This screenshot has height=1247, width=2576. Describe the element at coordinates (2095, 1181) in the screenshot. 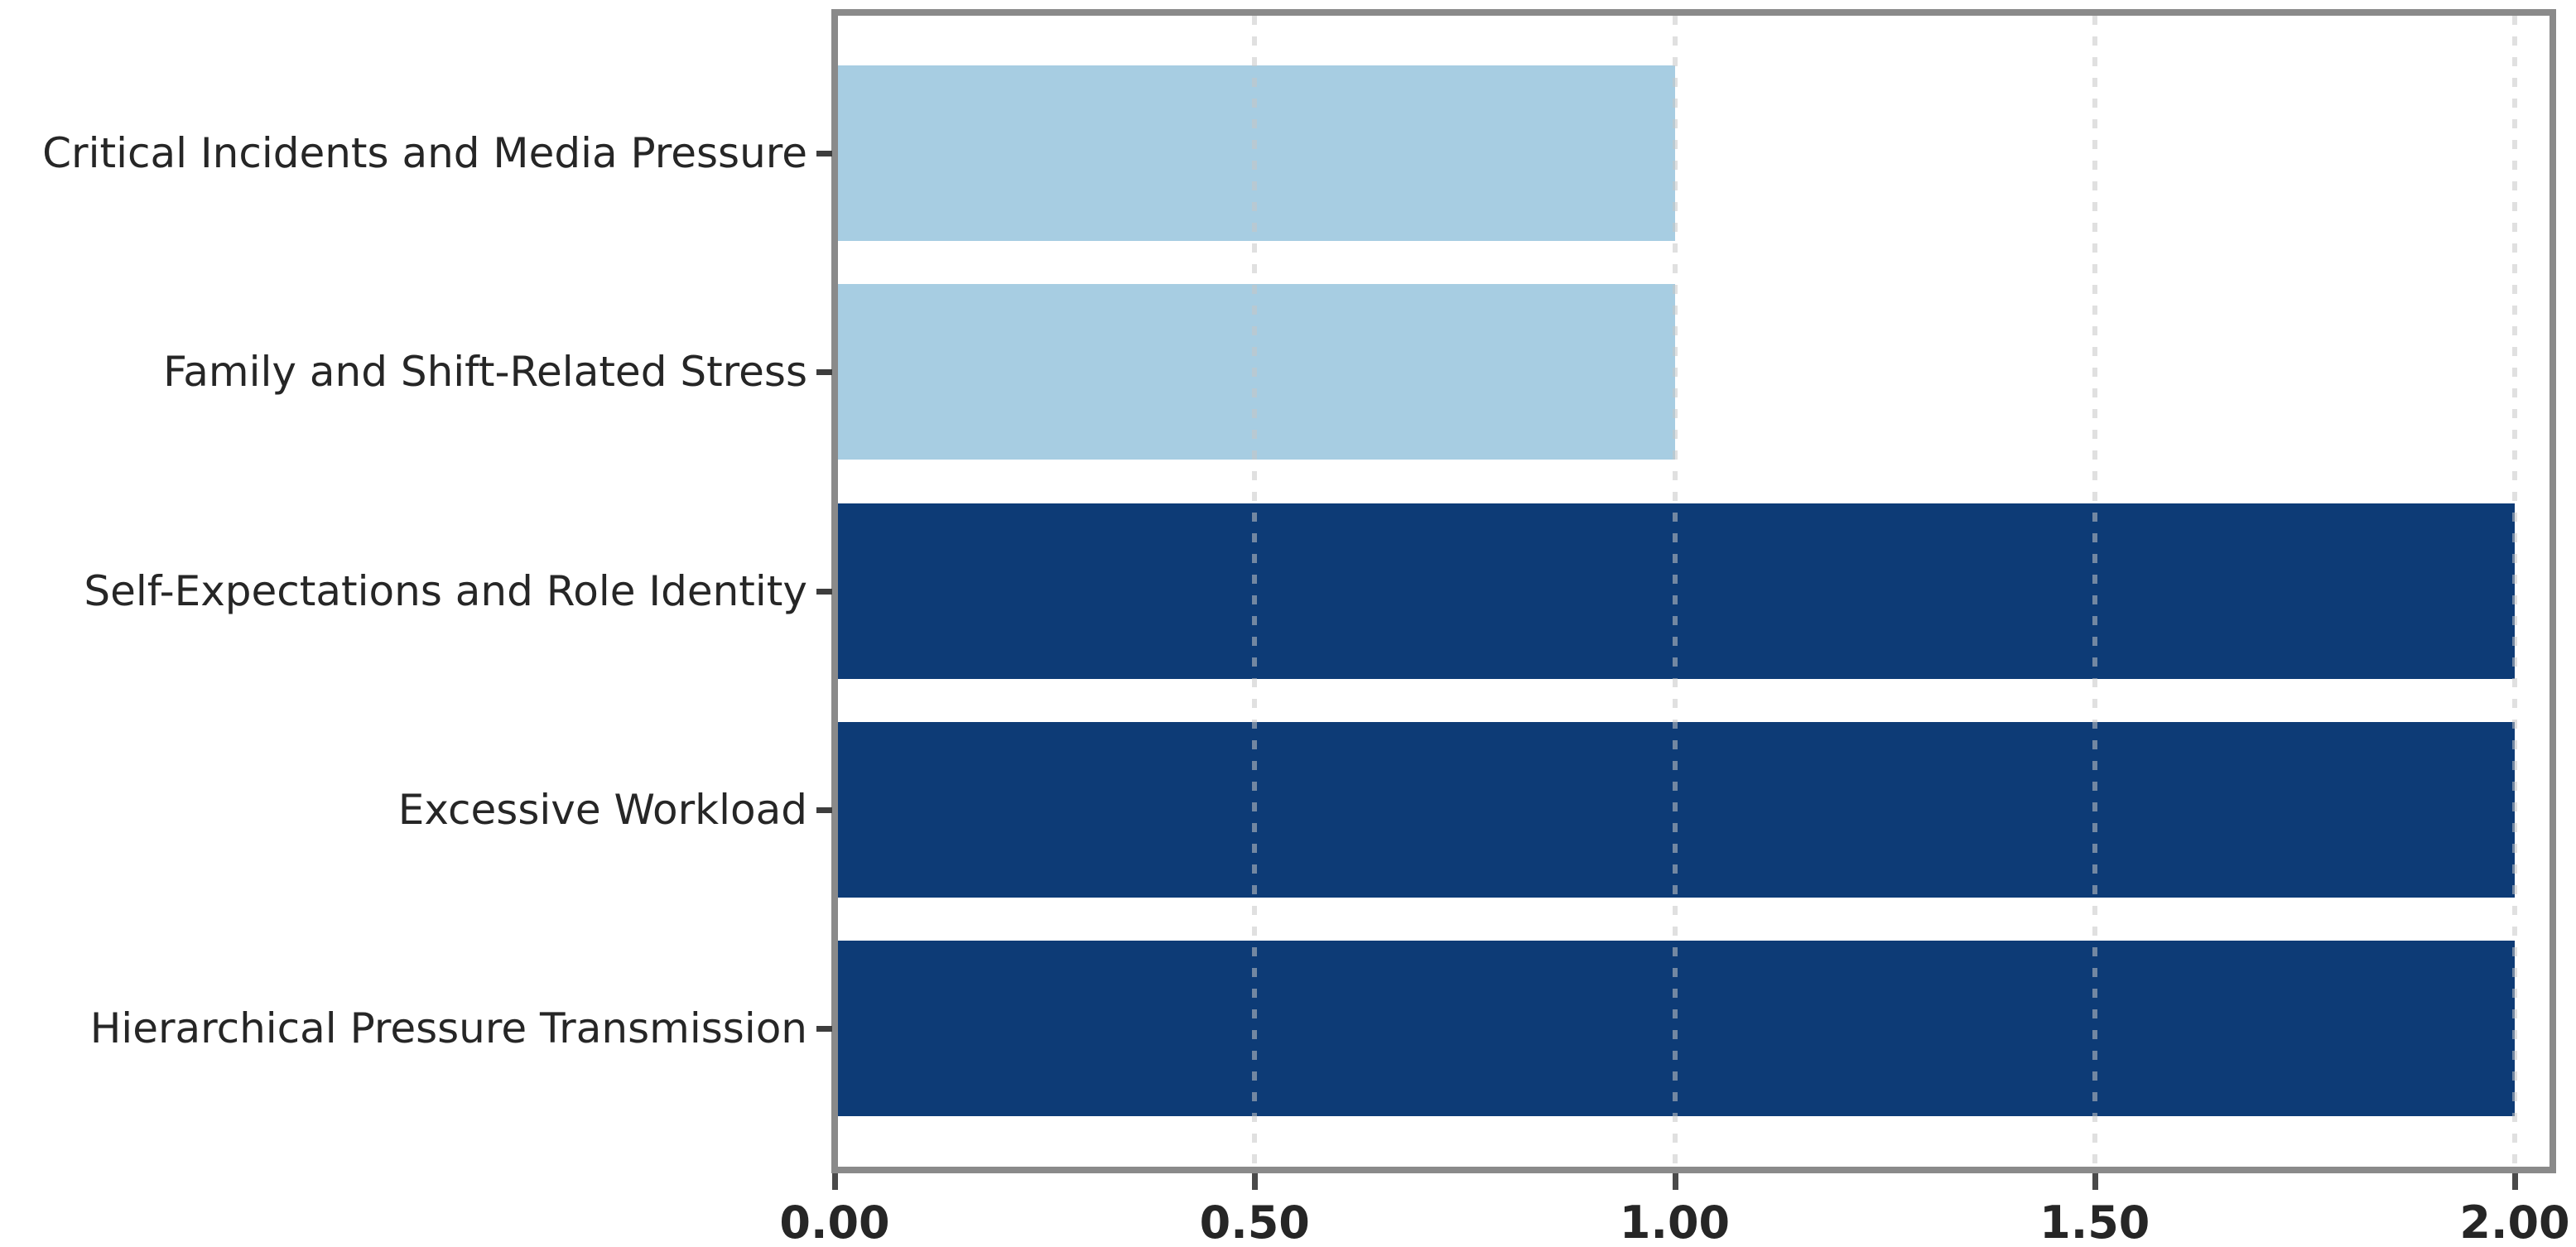

I see `x-tick-1.50` at that location.